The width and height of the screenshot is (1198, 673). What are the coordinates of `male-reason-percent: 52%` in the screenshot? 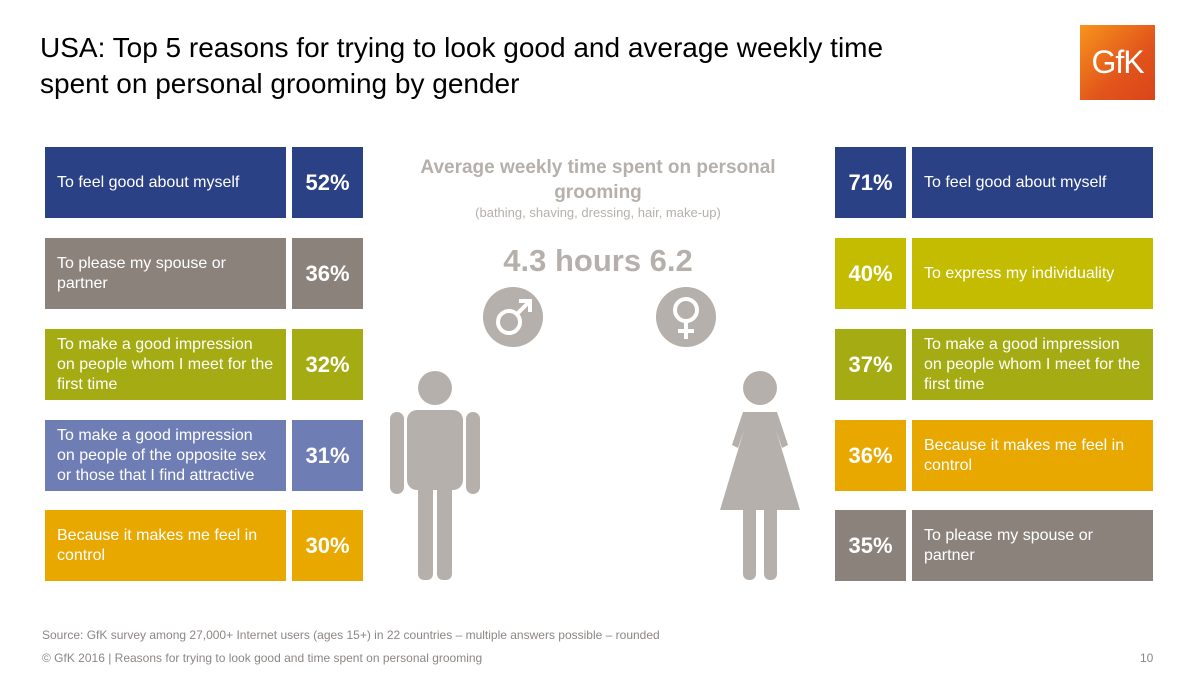 It's located at (327, 182).